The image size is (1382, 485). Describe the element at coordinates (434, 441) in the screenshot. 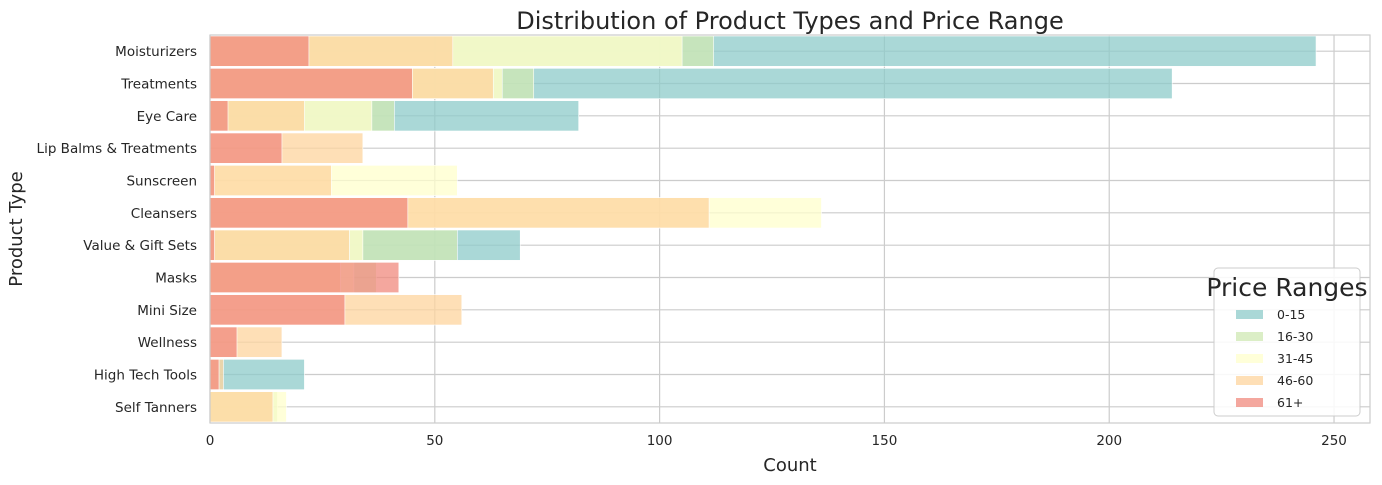

I see `x-tick-label: 50` at that location.